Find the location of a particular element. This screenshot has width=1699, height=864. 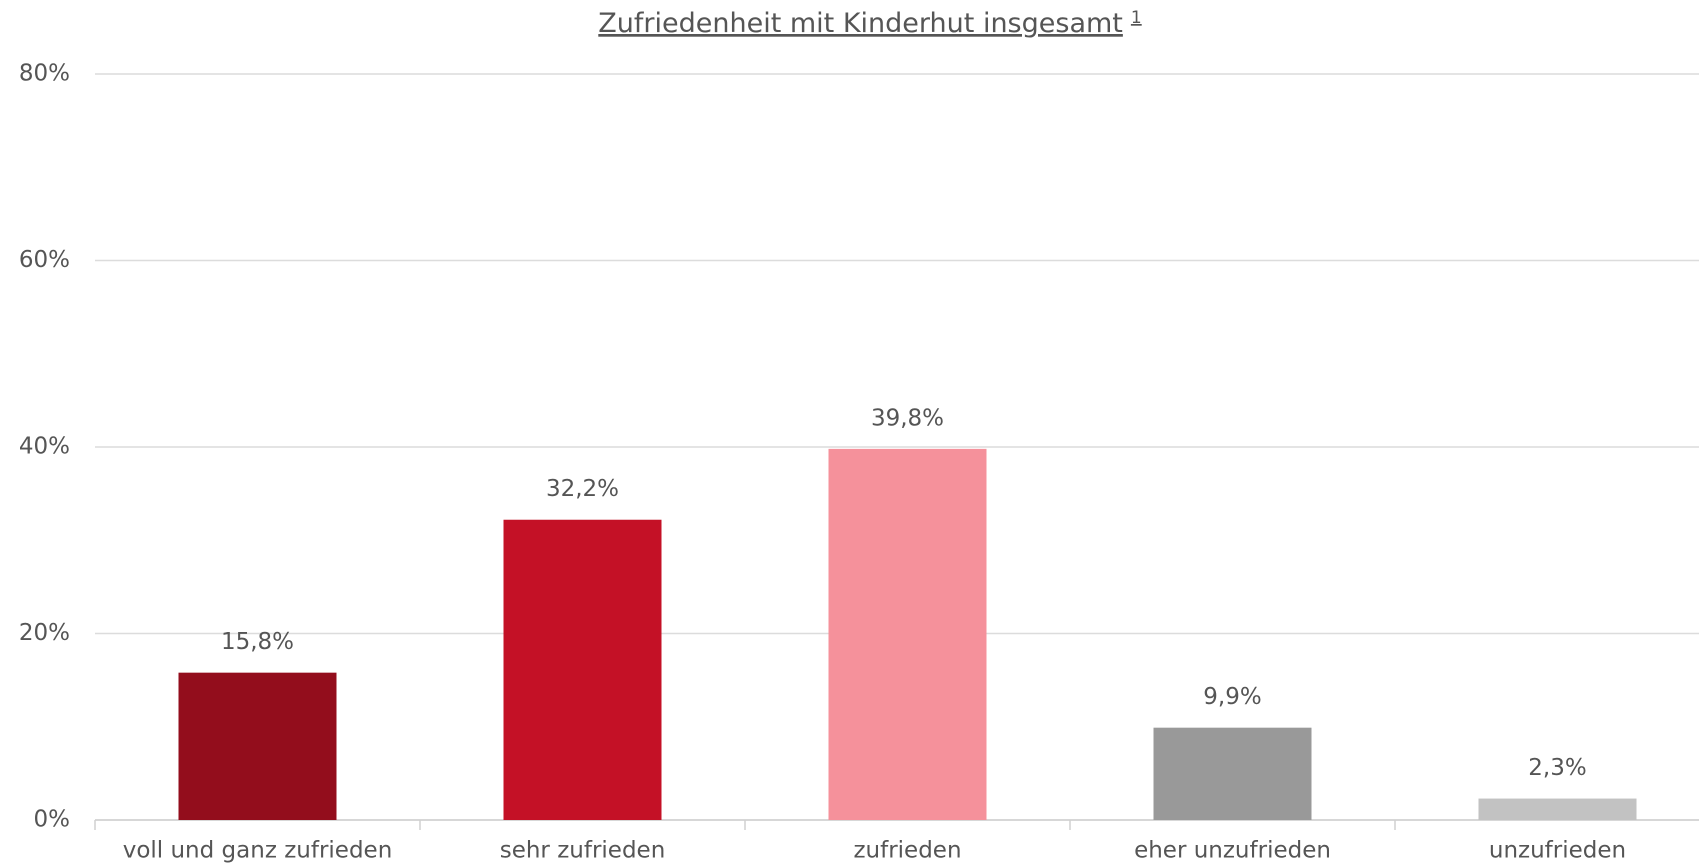

y-tick-label: 80% is located at coordinates (44, 74).